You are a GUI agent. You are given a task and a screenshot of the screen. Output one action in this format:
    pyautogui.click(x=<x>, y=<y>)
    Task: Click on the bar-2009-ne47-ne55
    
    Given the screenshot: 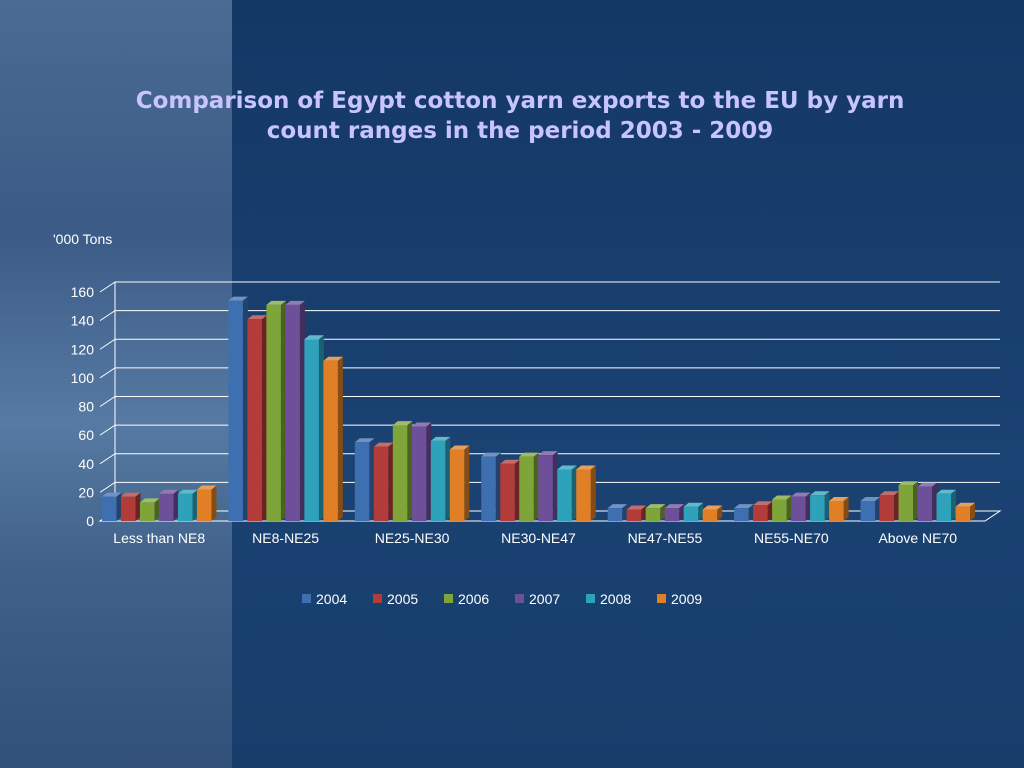 What is the action you would take?
    pyautogui.click(x=712, y=513)
    